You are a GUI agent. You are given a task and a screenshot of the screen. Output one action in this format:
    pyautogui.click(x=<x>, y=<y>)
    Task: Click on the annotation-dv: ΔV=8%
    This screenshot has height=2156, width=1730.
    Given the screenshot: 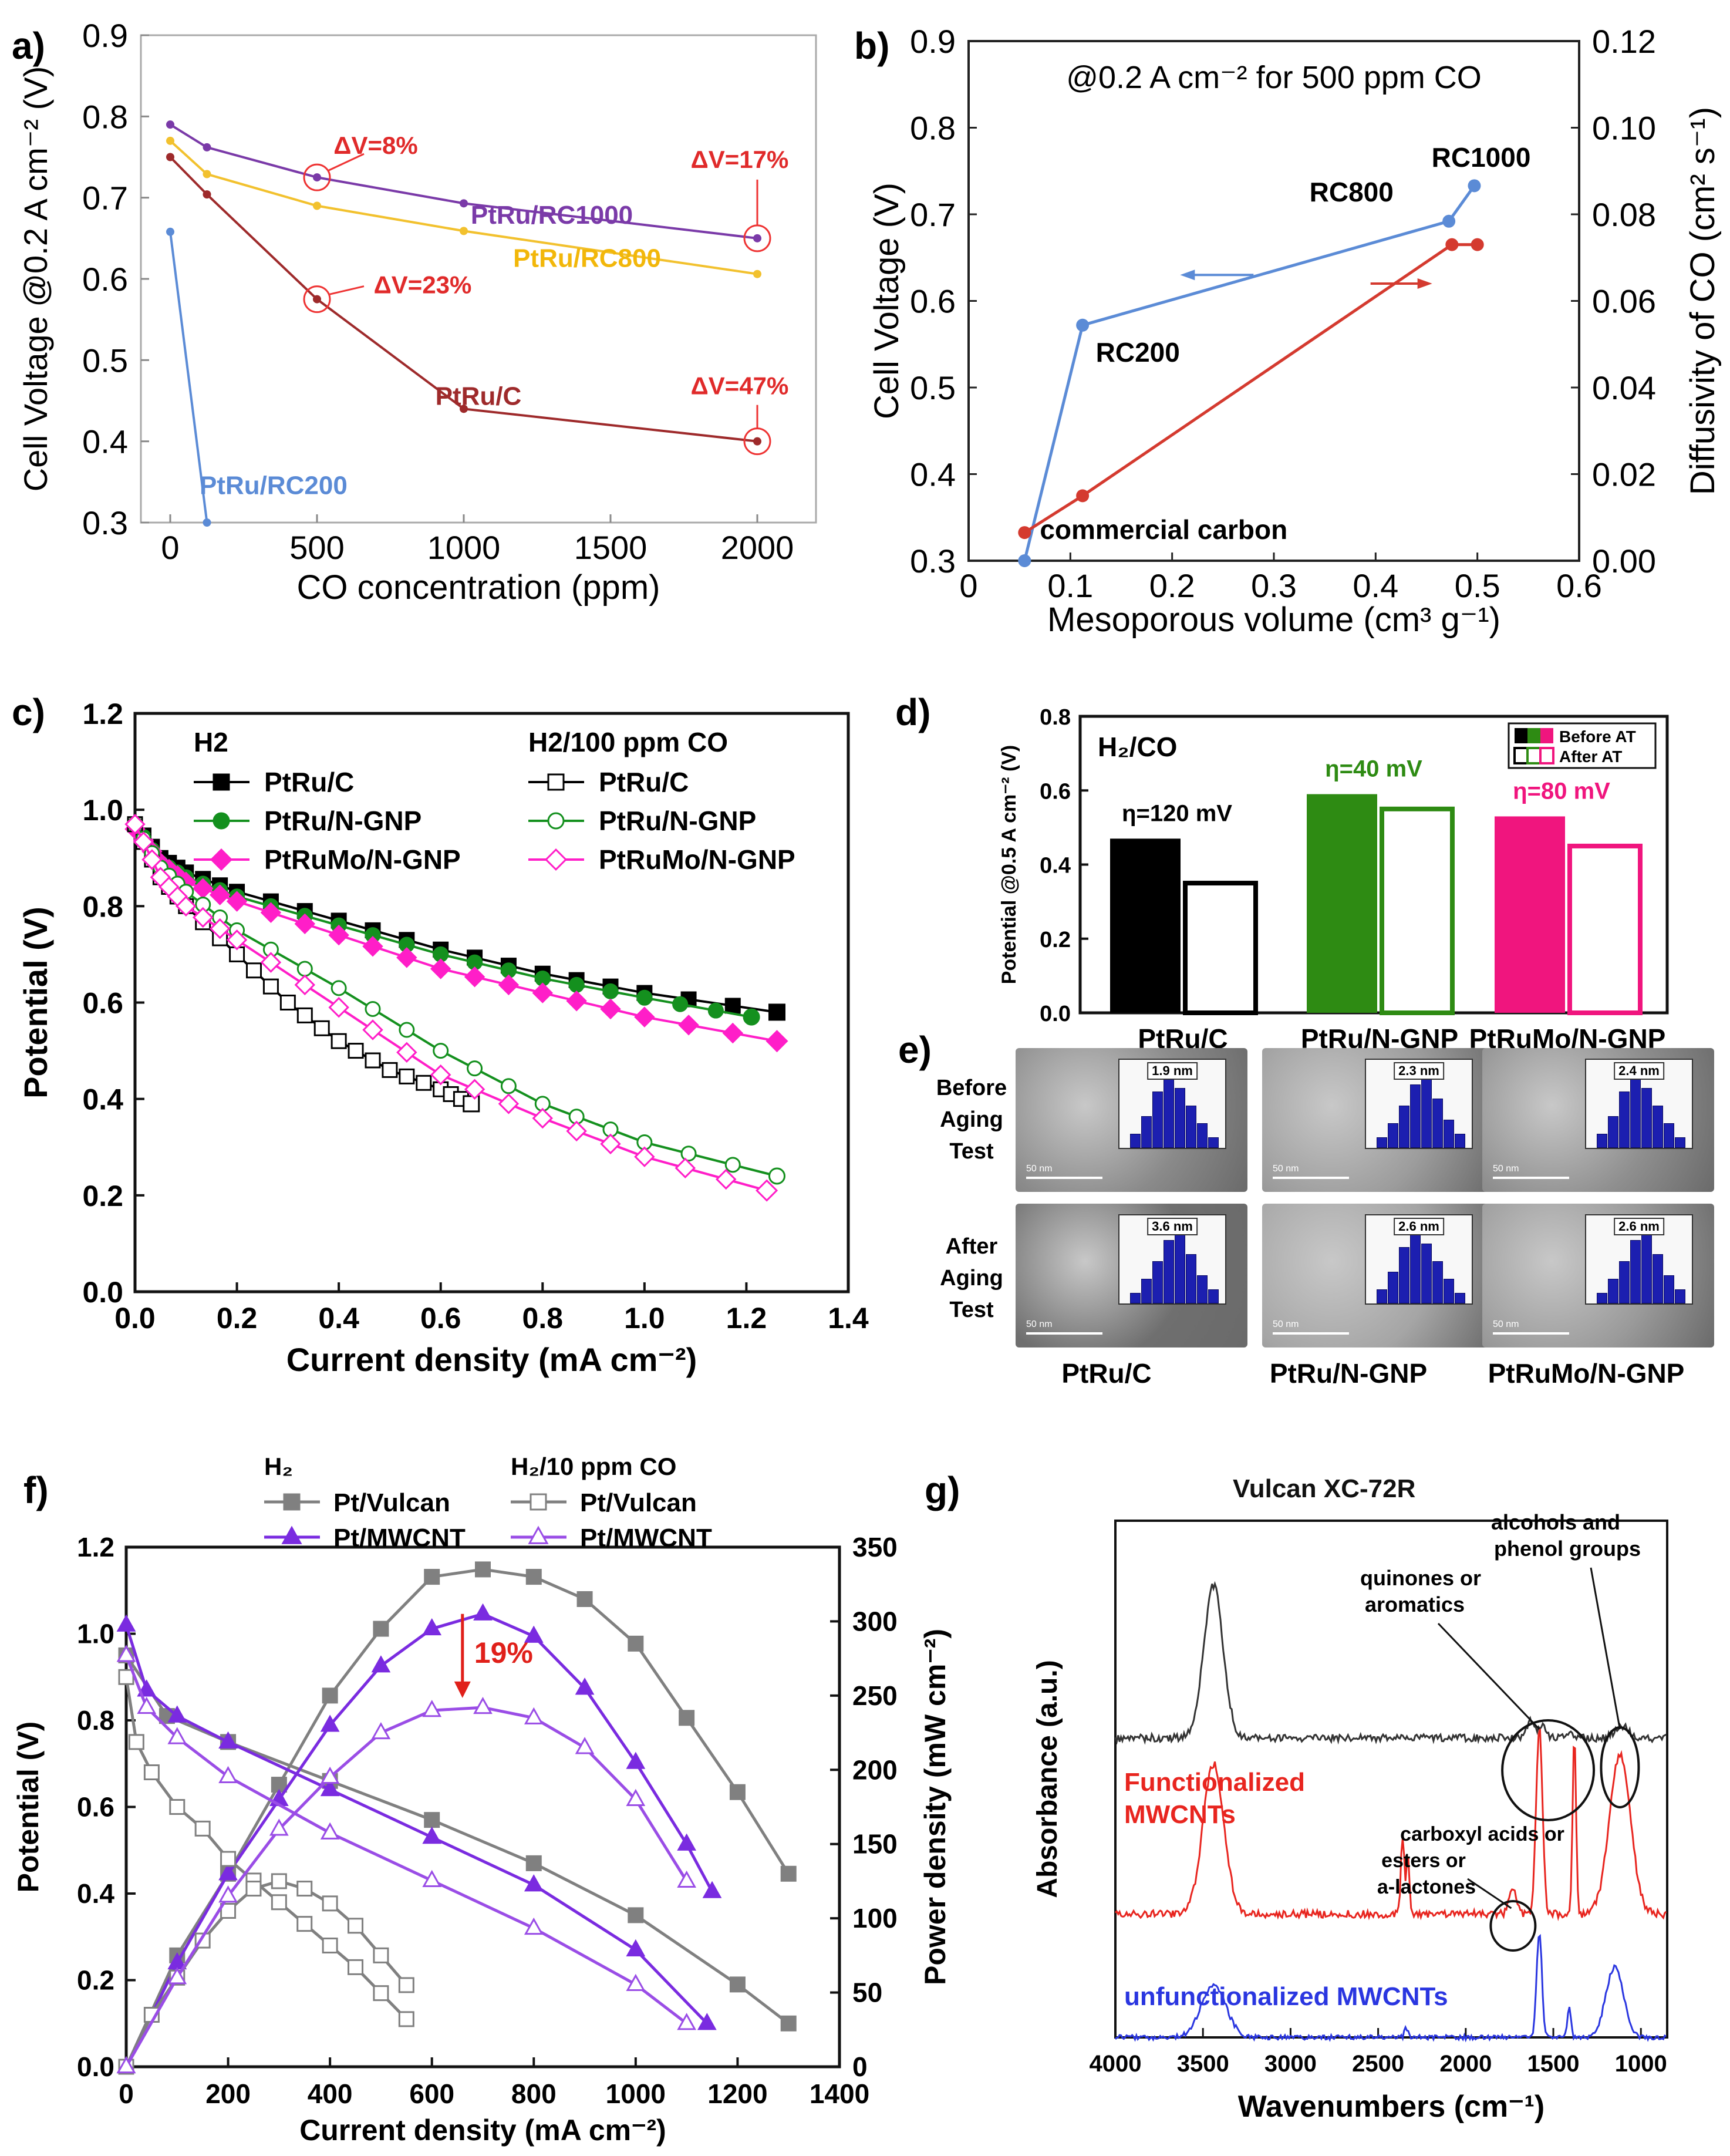 What is the action you would take?
    pyautogui.click(x=375, y=145)
    